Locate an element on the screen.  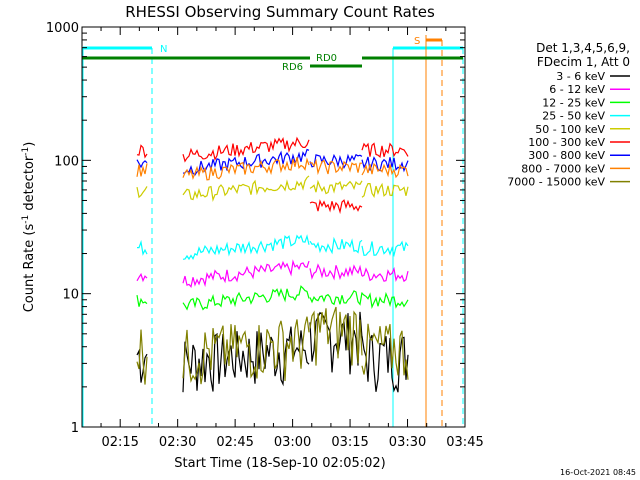
x-axis-label: Start Time (18-Sep-10 02:05:02) is located at coordinates (279, 463).